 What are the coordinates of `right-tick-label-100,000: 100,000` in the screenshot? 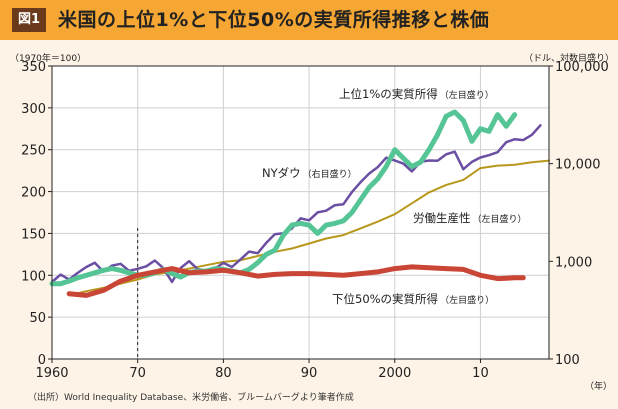 It's located at (582, 67).